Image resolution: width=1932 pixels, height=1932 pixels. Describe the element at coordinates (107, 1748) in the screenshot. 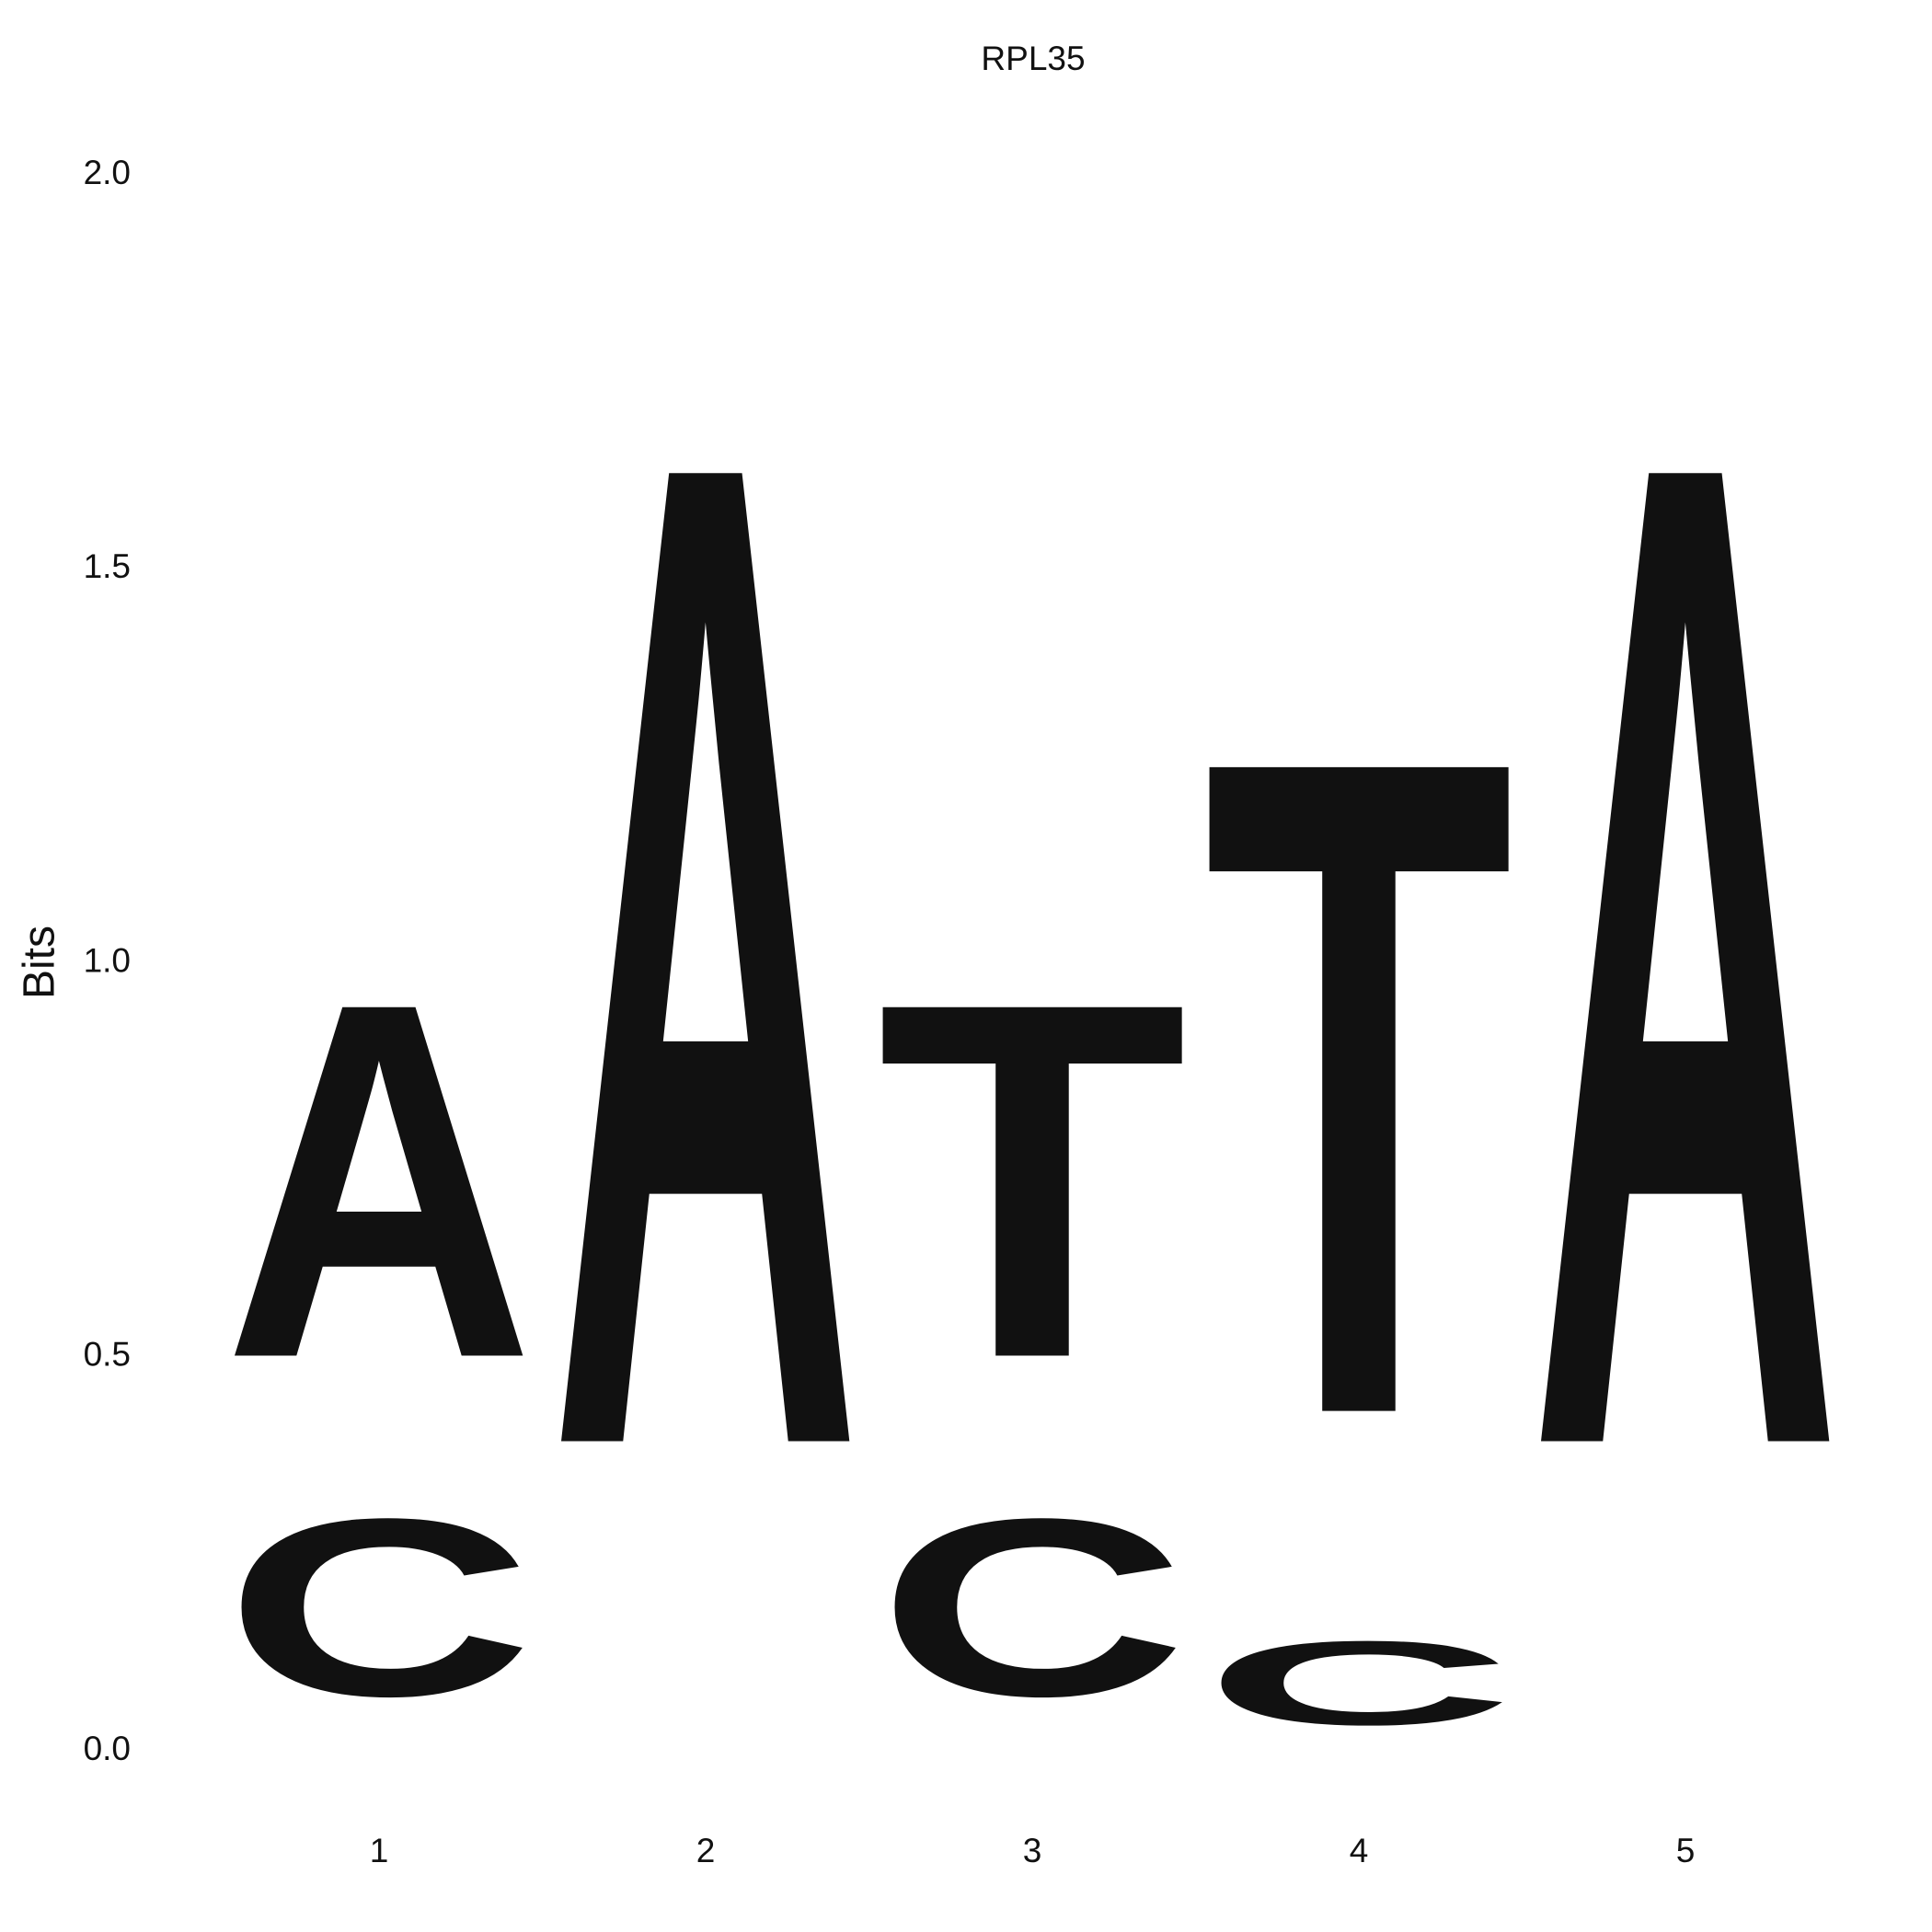

I see `y-tick-label: 0.0` at that location.